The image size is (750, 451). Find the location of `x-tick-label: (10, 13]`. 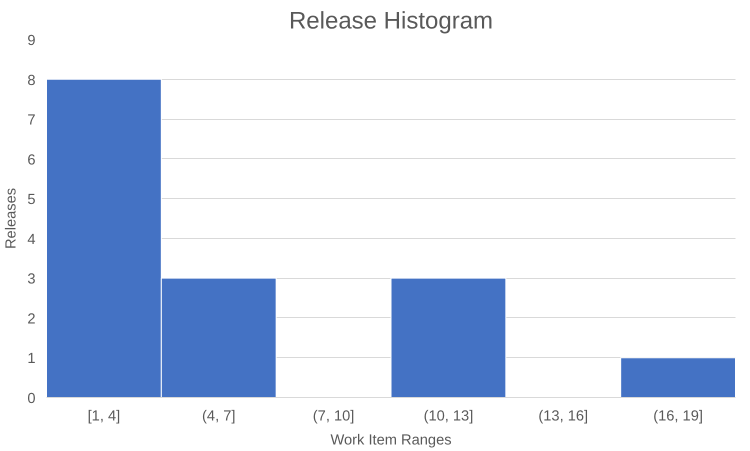

x-tick-label: (10, 13] is located at coordinates (449, 416).